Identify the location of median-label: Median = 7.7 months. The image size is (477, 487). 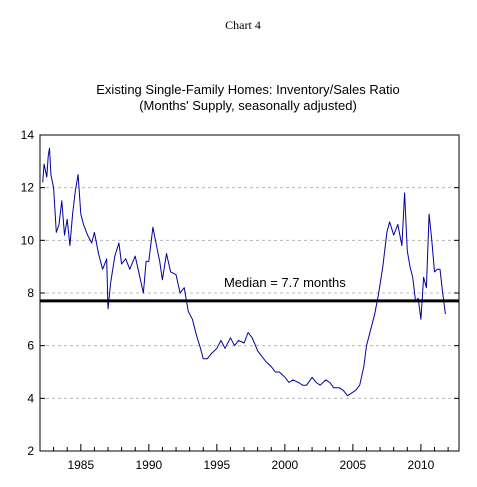
(285, 282).